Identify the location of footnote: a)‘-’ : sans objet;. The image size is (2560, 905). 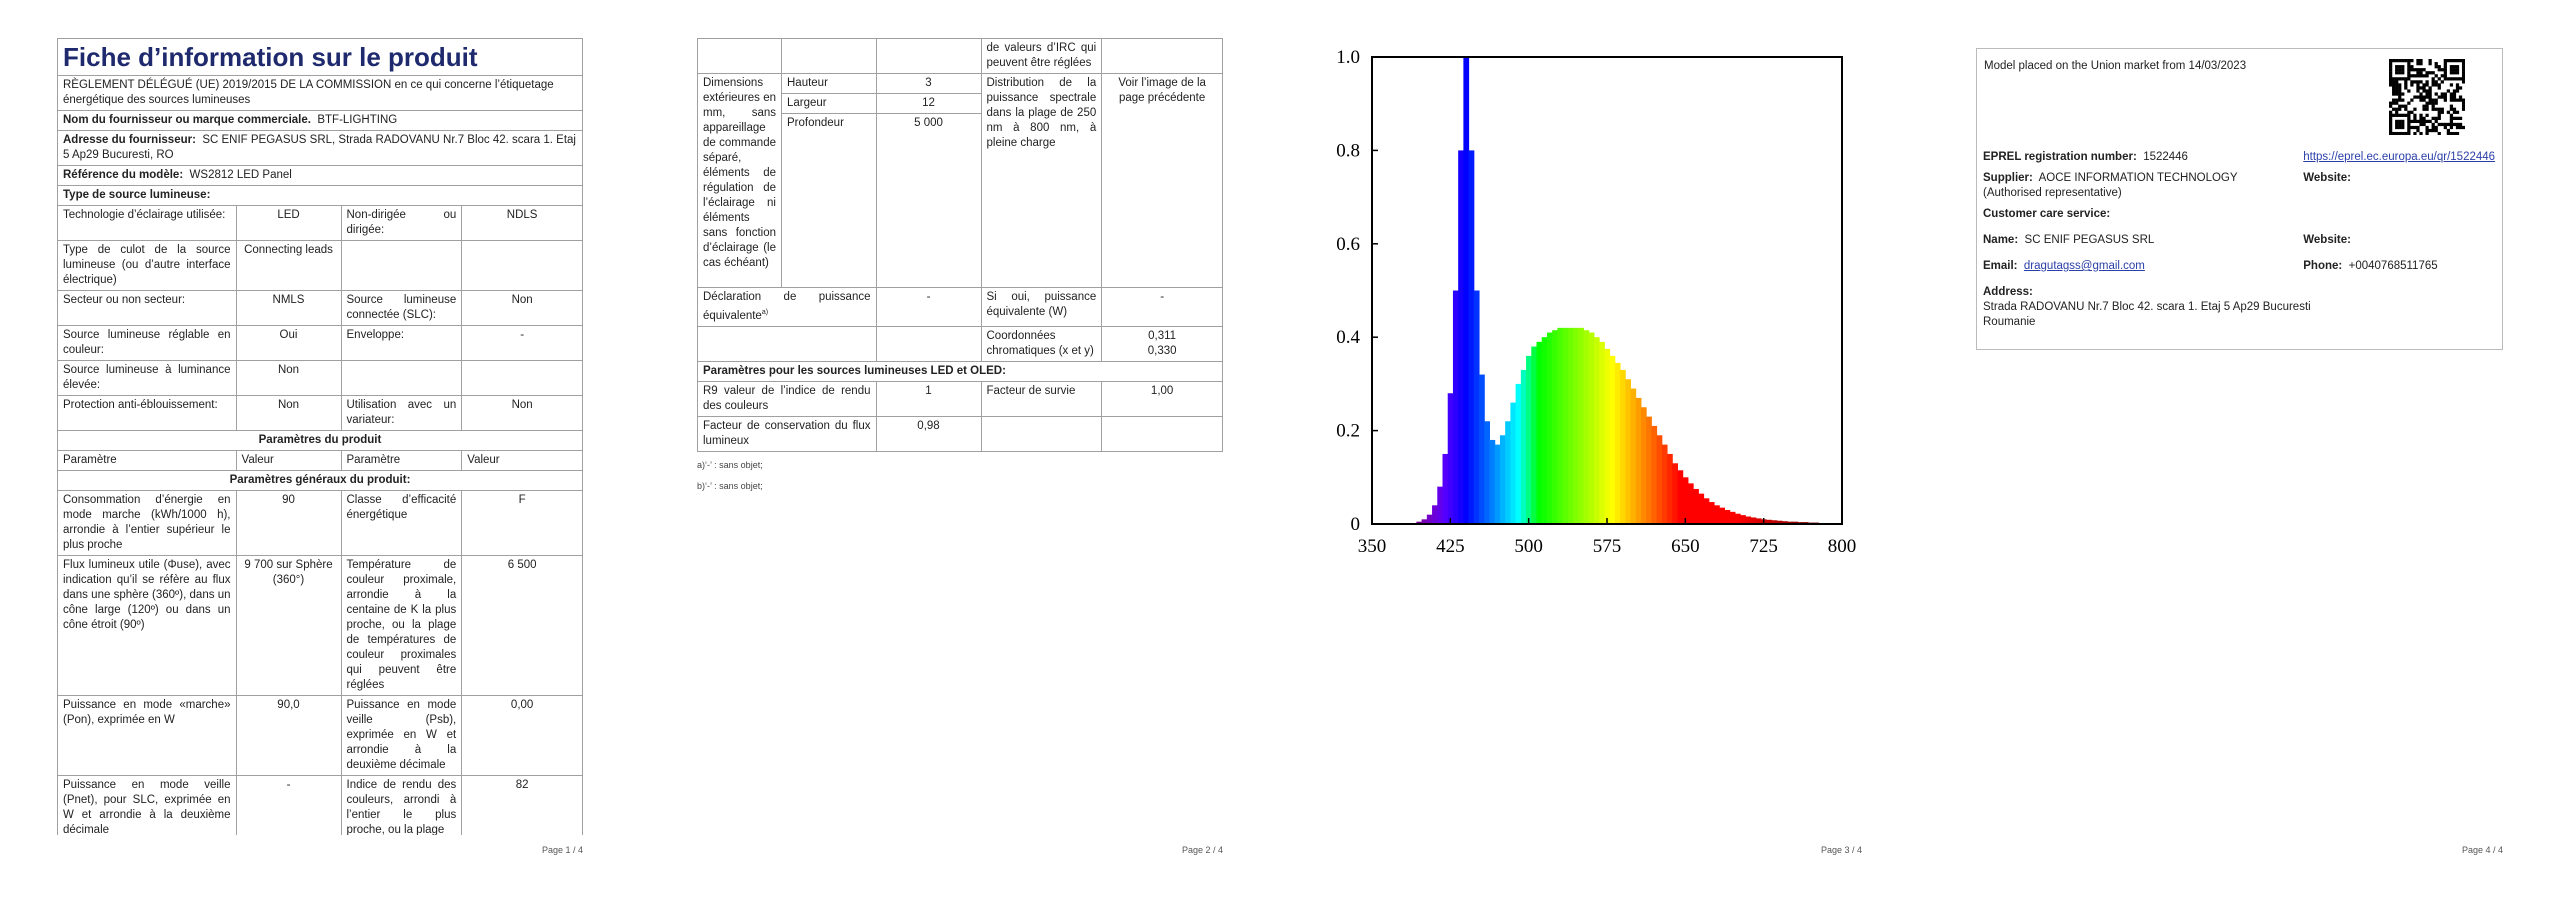
(730, 464).